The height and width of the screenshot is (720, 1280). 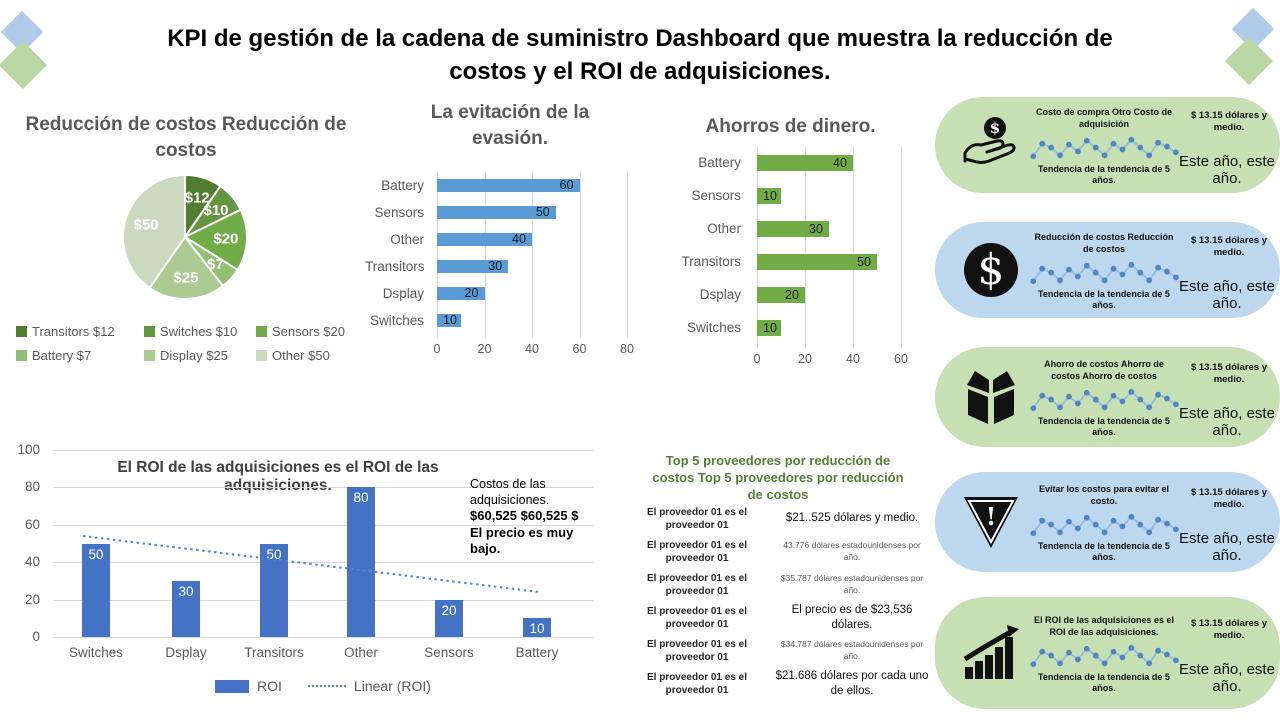 I want to click on legend-label: Display $25, so click(x=194, y=355).